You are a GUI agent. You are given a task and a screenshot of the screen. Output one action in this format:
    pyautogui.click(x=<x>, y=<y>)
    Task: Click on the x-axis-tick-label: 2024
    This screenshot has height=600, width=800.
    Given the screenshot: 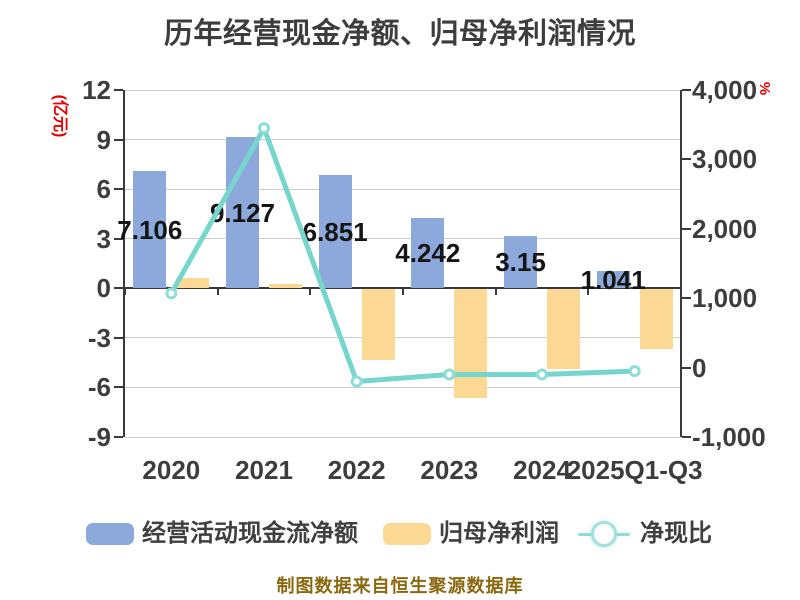 What is the action you would take?
    pyautogui.click(x=542, y=470)
    